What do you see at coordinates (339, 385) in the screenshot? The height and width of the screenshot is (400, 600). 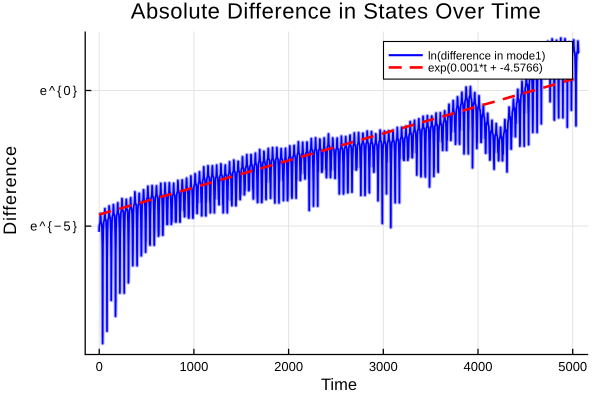 I see `svg-text: Time` at bounding box center [339, 385].